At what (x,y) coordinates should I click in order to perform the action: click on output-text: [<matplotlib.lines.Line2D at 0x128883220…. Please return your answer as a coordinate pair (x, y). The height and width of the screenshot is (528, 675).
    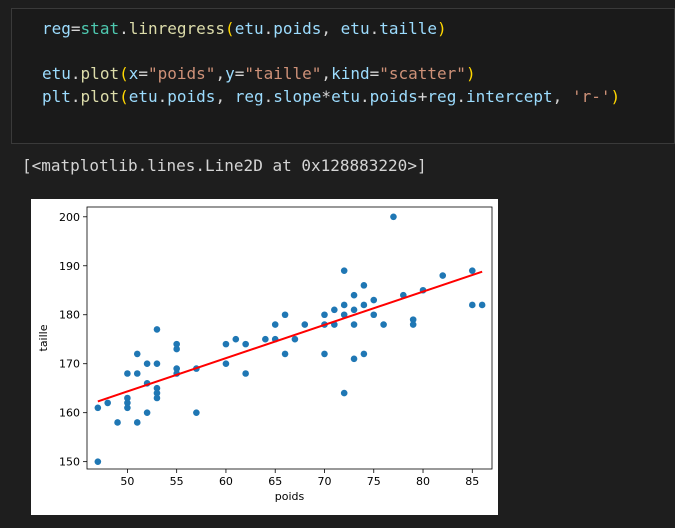
    Looking at the image, I should click on (224, 165).